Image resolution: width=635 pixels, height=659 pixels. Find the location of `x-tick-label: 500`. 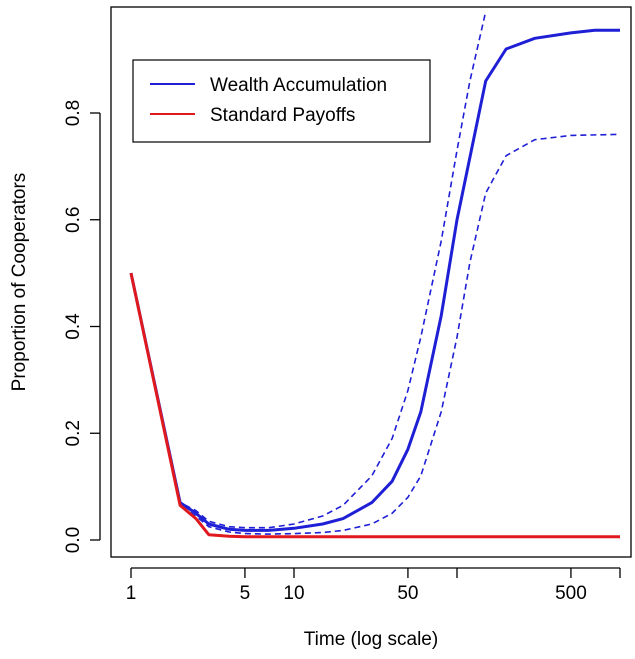

x-tick-label: 500 is located at coordinates (571, 593).